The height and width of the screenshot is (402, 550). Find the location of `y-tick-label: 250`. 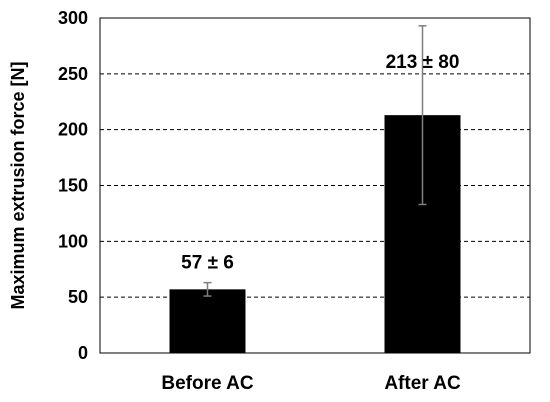

y-tick-label: 250 is located at coordinates (73, 74).